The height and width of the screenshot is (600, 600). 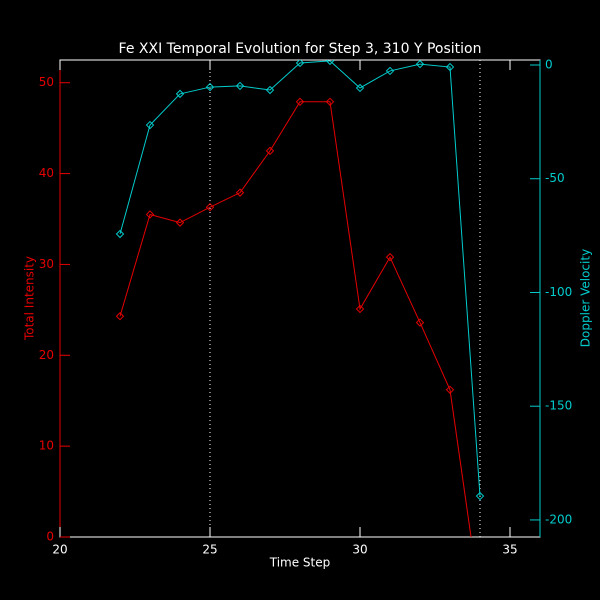 I want to click on x-tick-label: 25, so click(x=209, y=550).